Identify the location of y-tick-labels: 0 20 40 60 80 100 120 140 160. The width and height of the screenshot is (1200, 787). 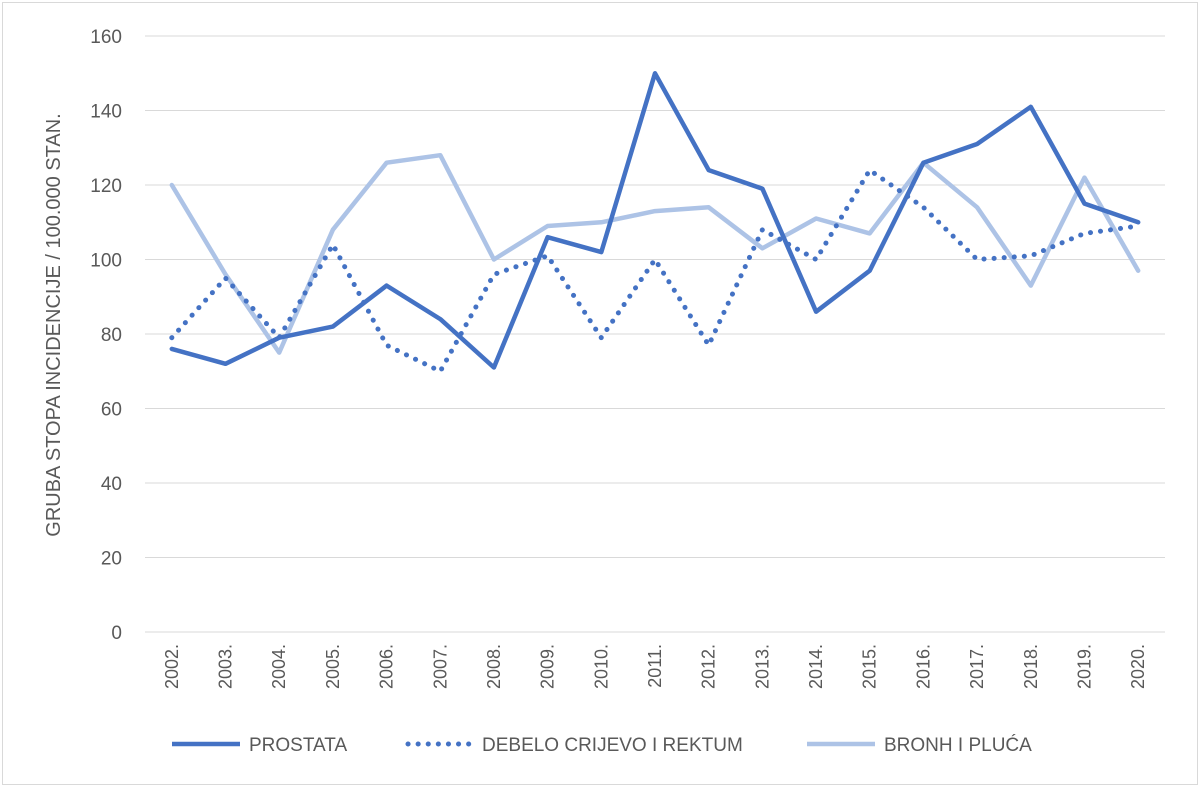
(106, 335).